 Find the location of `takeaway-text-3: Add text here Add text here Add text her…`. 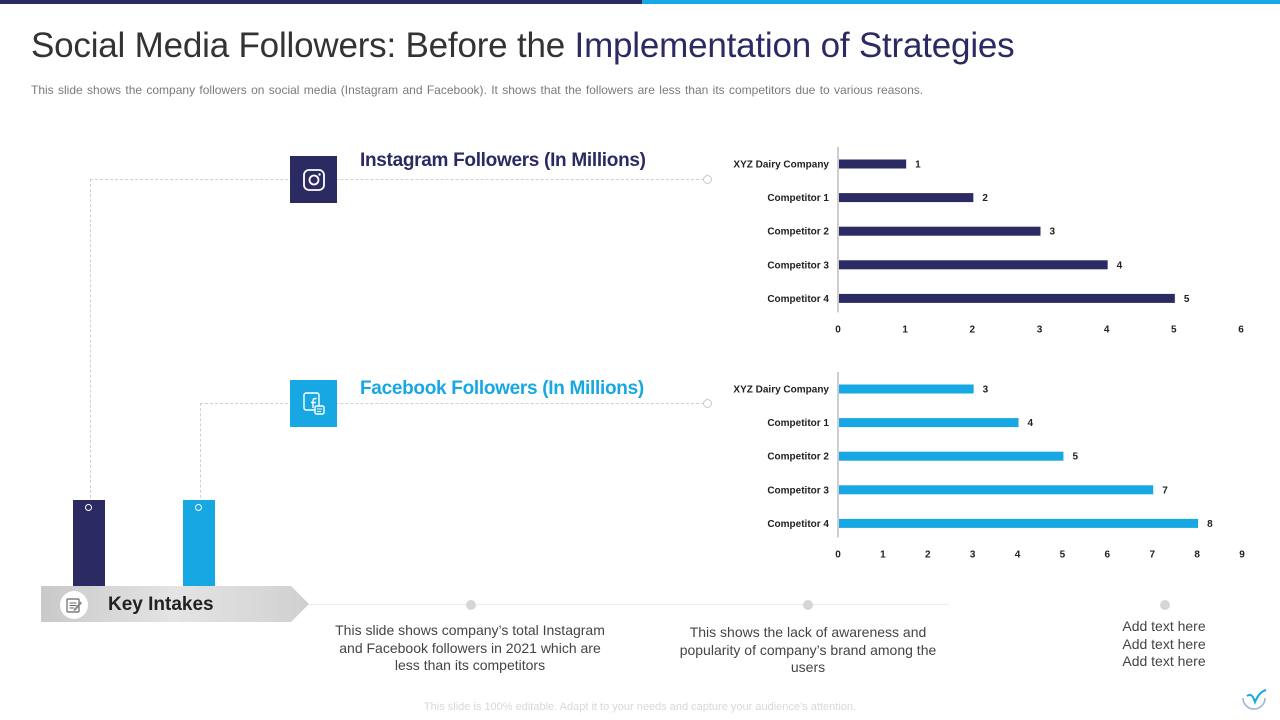

takeaway-text-3: Add text here Add text here Add text her… is located at coordinates (1164, 643).